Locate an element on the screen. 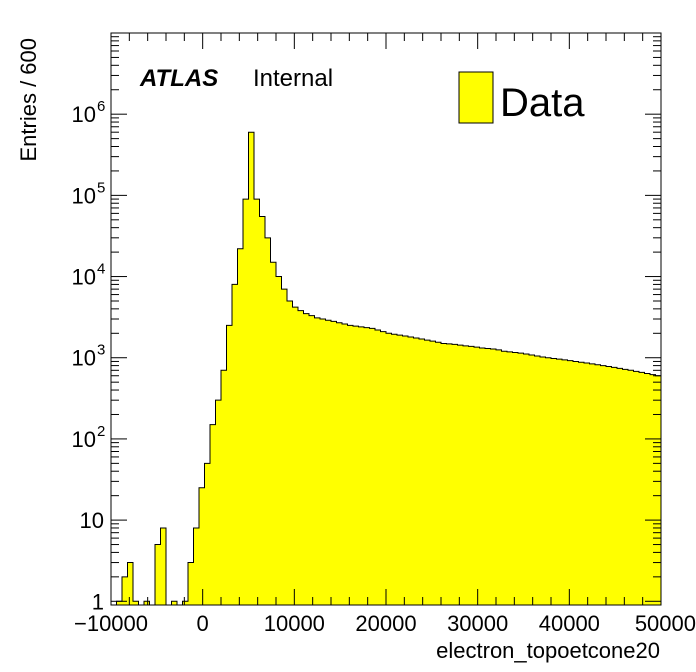 This screenshot has width=696, height=672. x-tick-label: 20000 is located at coordinates (385, 623).